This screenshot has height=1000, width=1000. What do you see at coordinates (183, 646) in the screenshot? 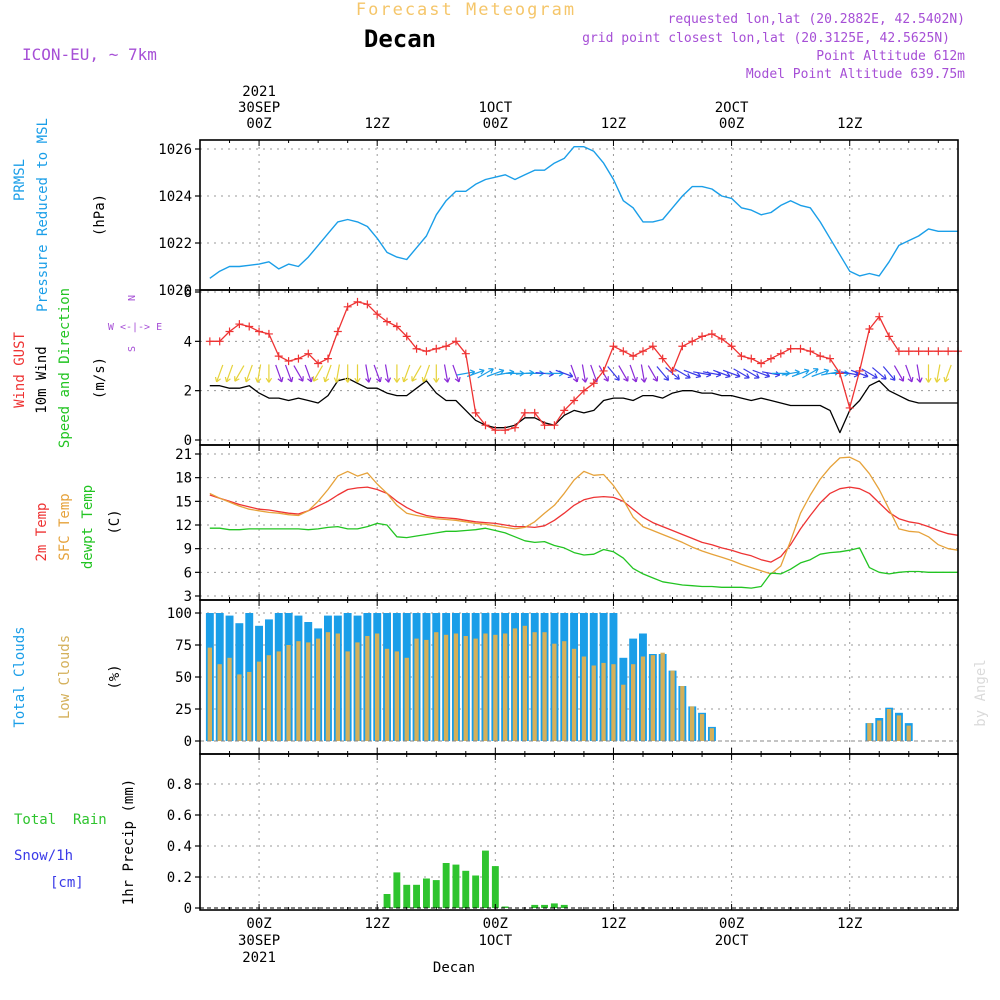
I see `ytick-label: 75` at bounding box center [183, 646].